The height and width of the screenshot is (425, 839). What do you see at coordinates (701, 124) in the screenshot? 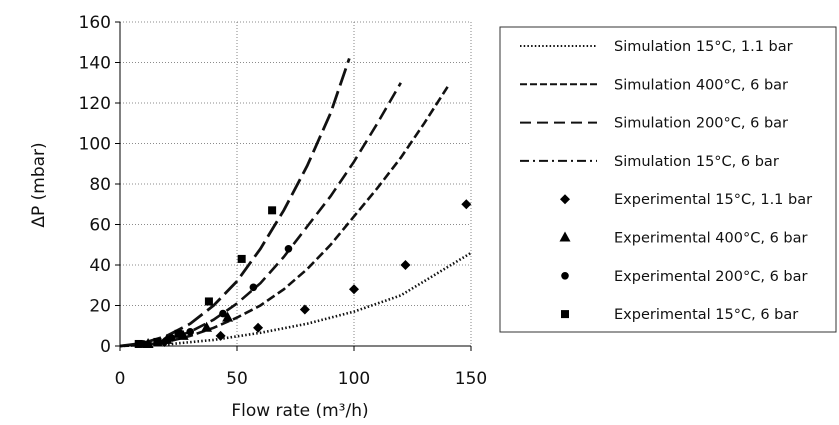
I see `legend-label: Simulation 200°C, 6 bar` at bounding box center [701, 124].